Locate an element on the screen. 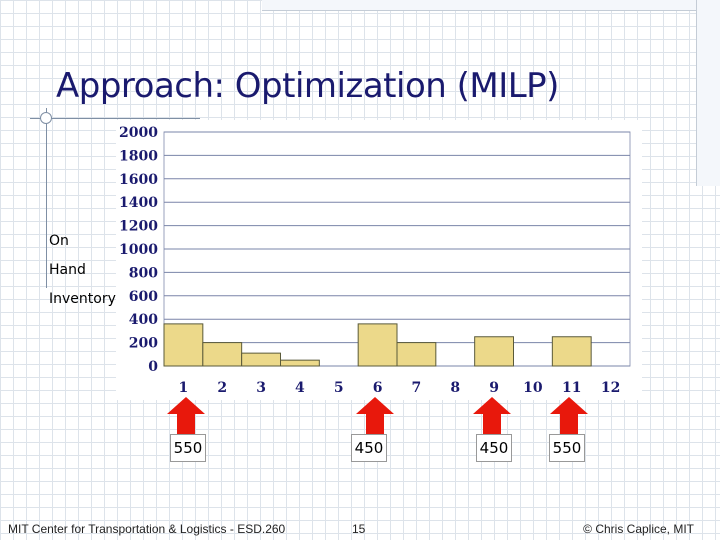 This screenshot has height=540, width=720. y-tick-label: 1600 is located at coordinates (138, 180).